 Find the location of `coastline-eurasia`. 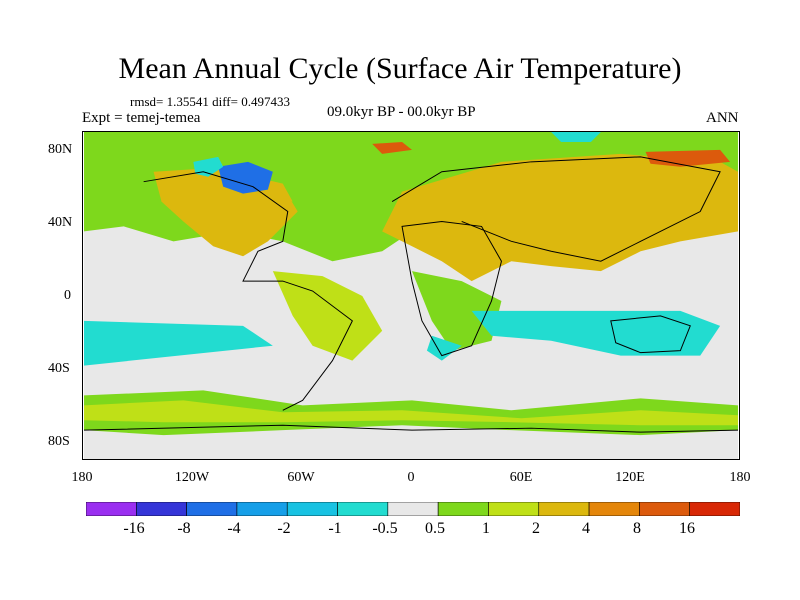

coastline-eurasia is located at coordinates (556, 209).